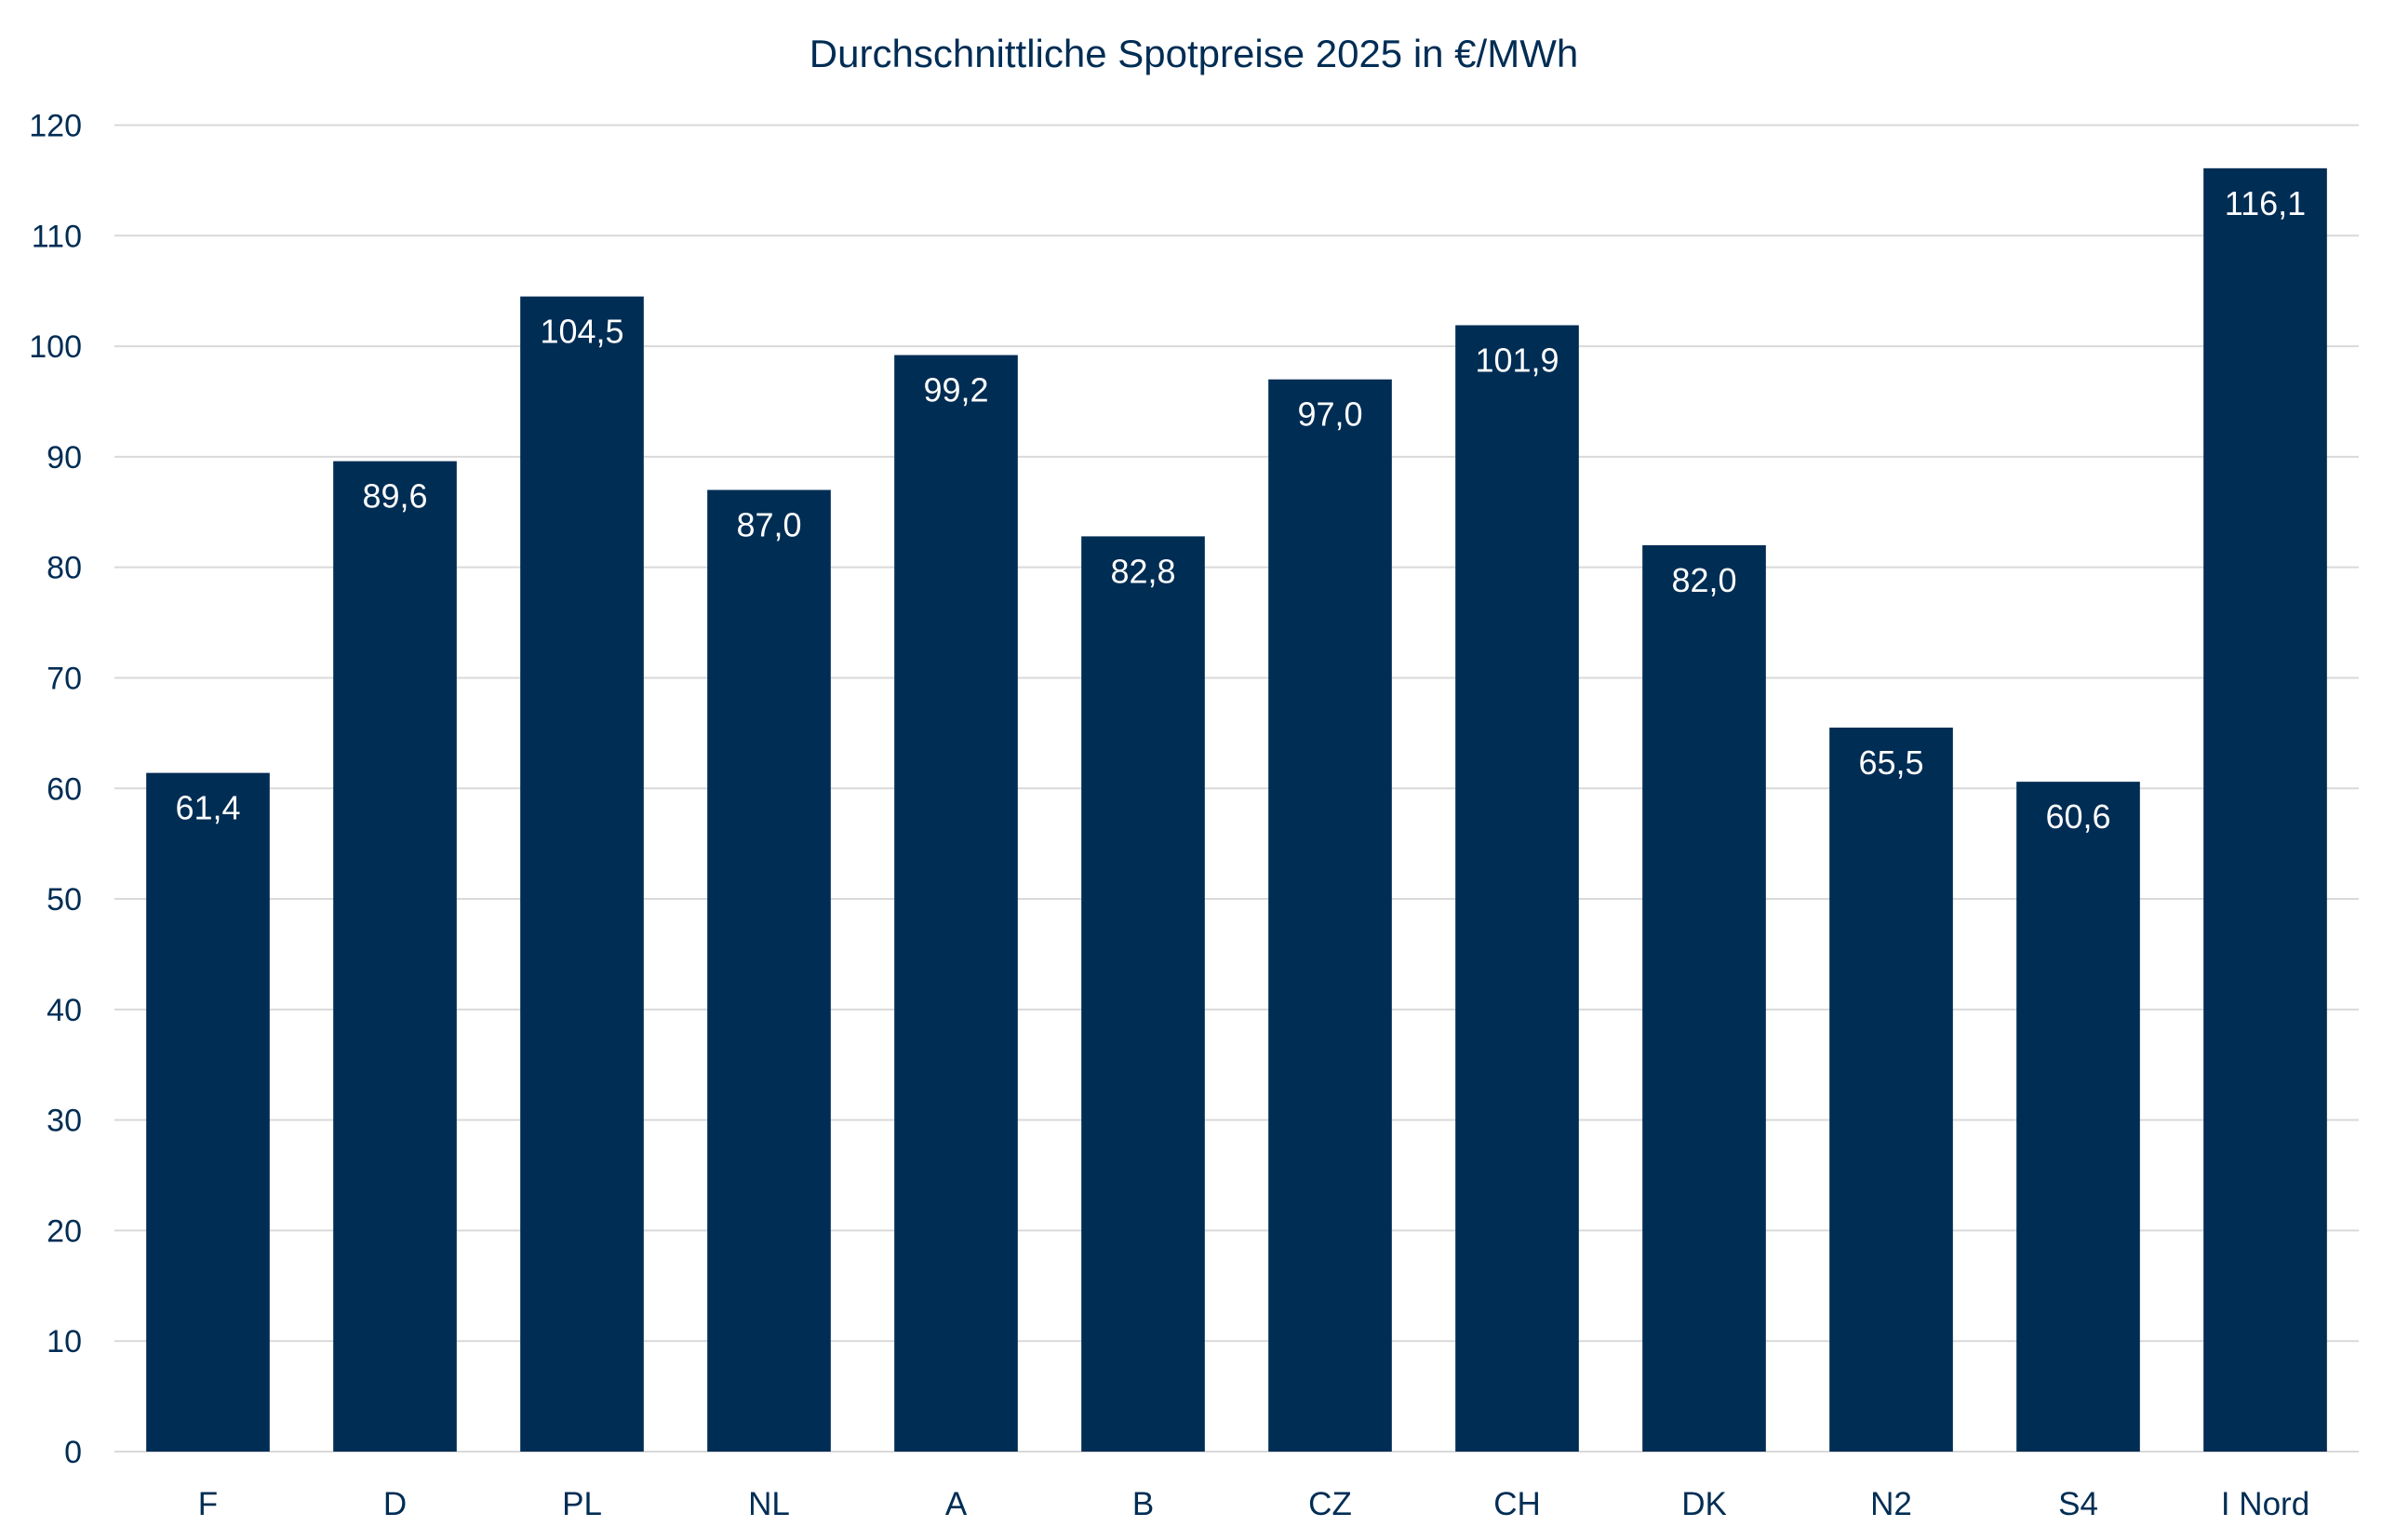 The image size is (2382, 1540). I want to click on bar-s4, so click(2078, 1117).